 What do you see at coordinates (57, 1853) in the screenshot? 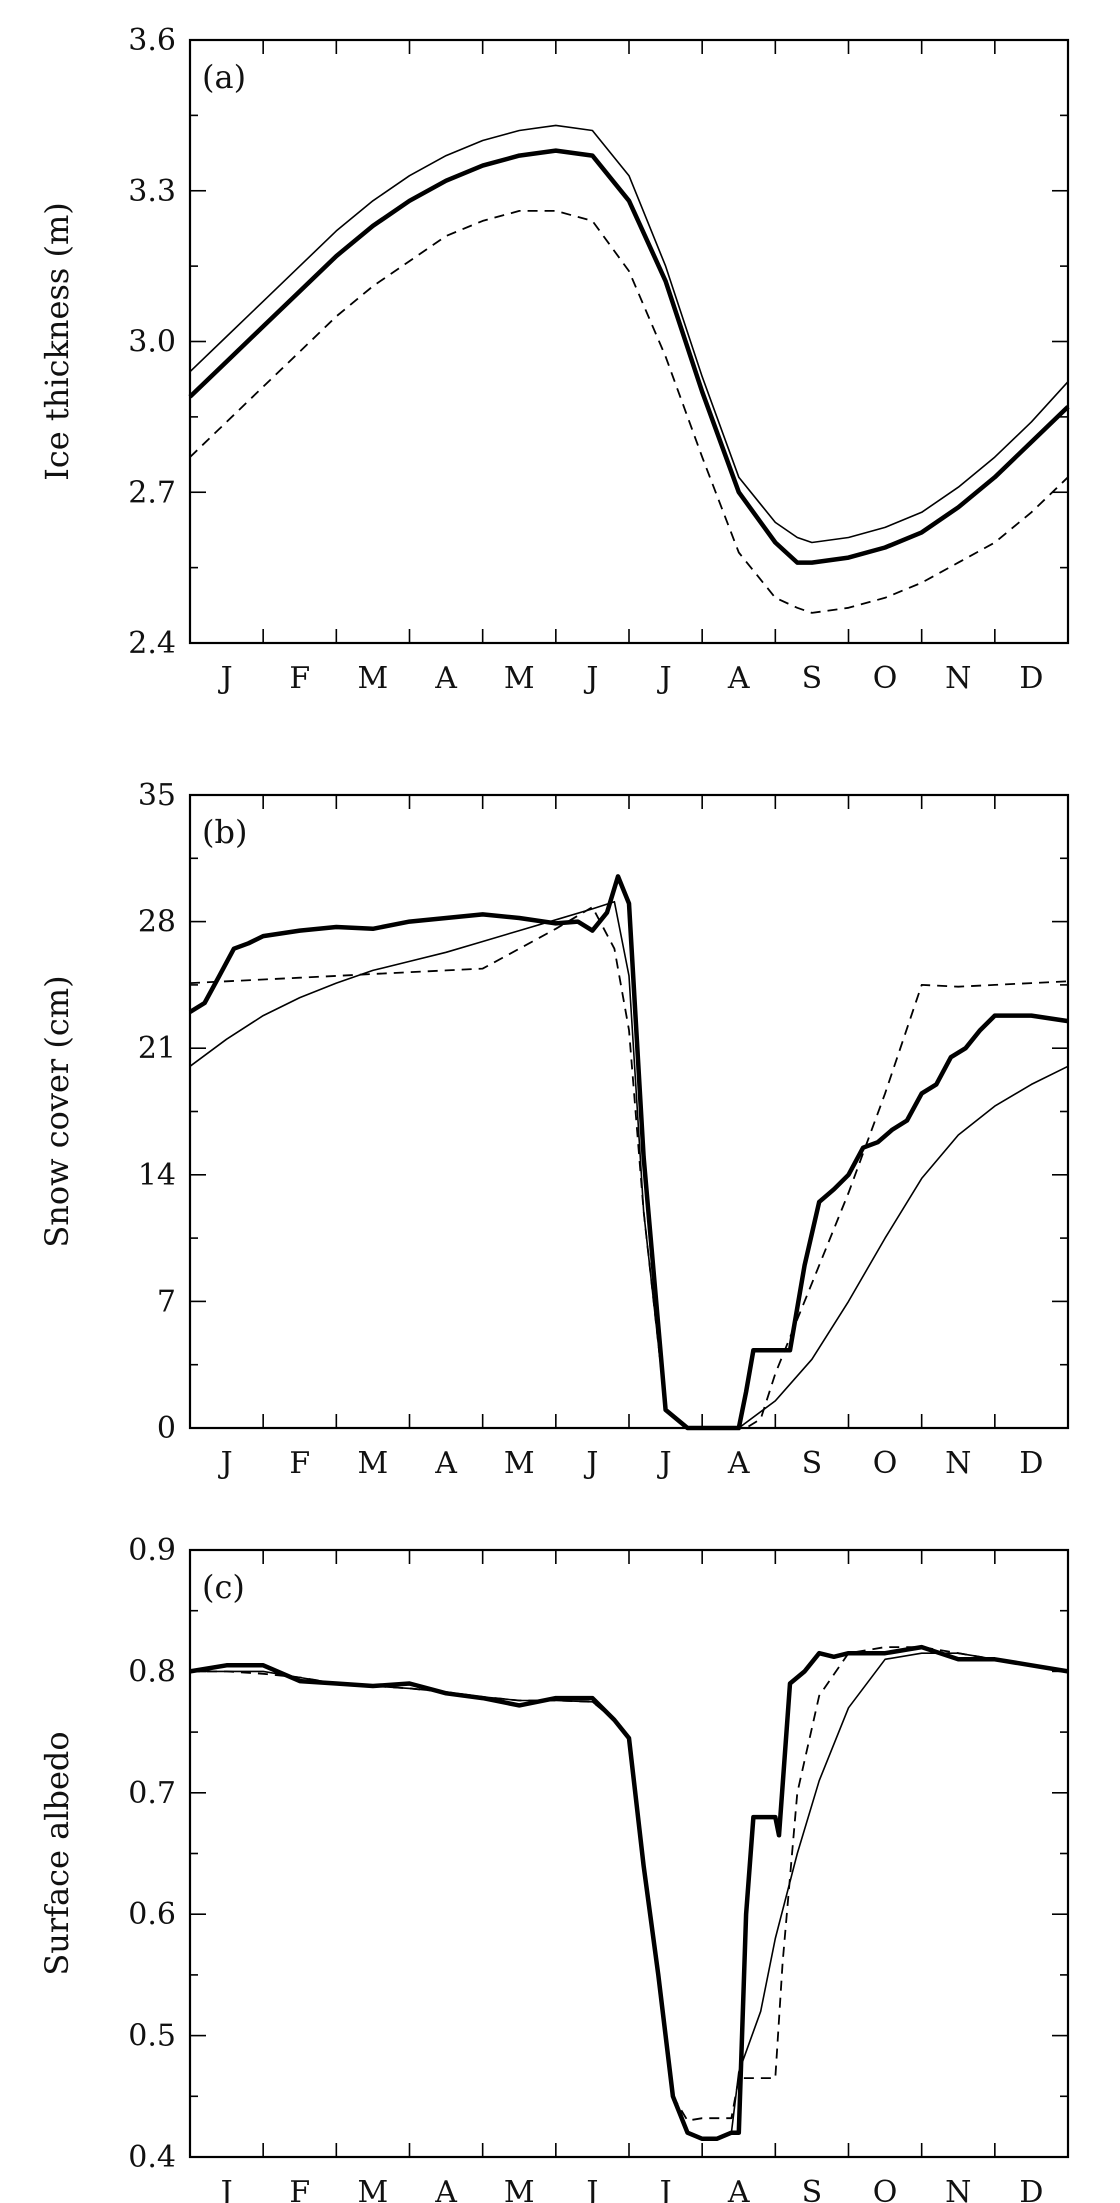
I see `y-axis-label: Surface albedo` at bounding box center [57, 1853].